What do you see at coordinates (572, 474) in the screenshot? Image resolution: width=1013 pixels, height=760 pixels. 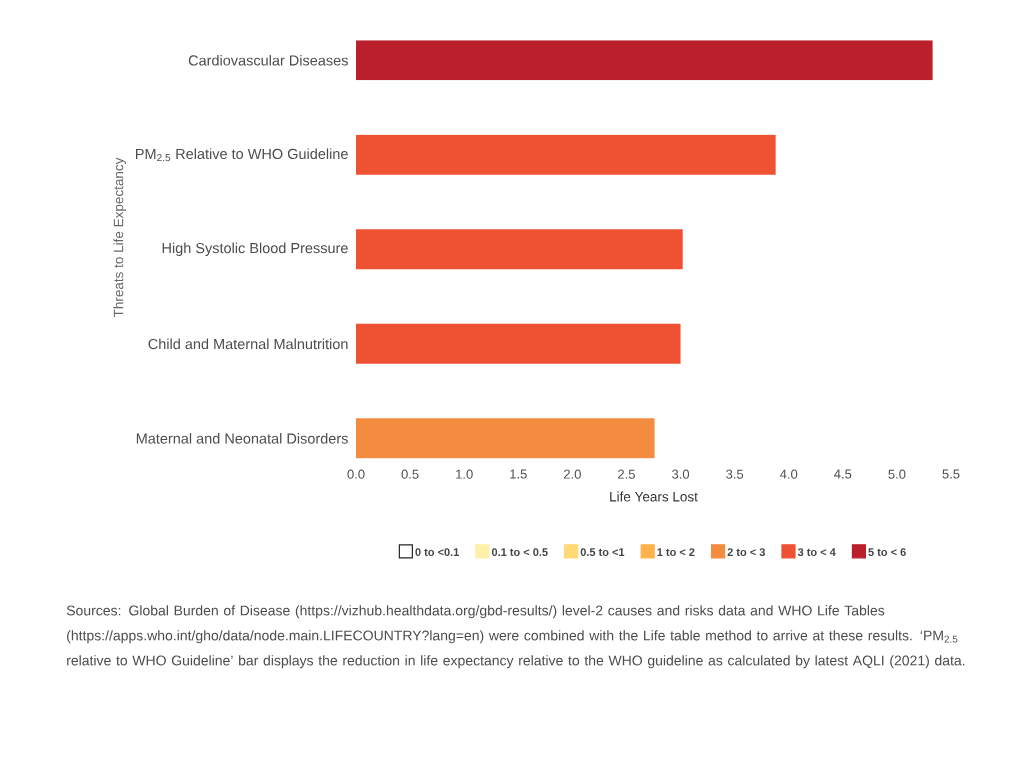 I see `x-tick-label: 2.0` at bounding box center [572, 474].